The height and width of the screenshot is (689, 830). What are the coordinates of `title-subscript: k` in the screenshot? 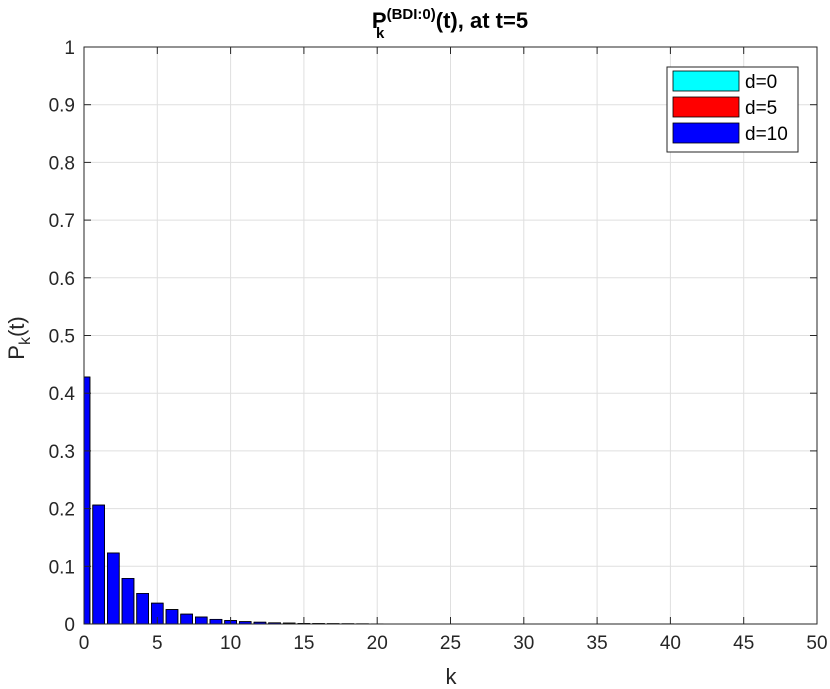 It's located at (380, 33).